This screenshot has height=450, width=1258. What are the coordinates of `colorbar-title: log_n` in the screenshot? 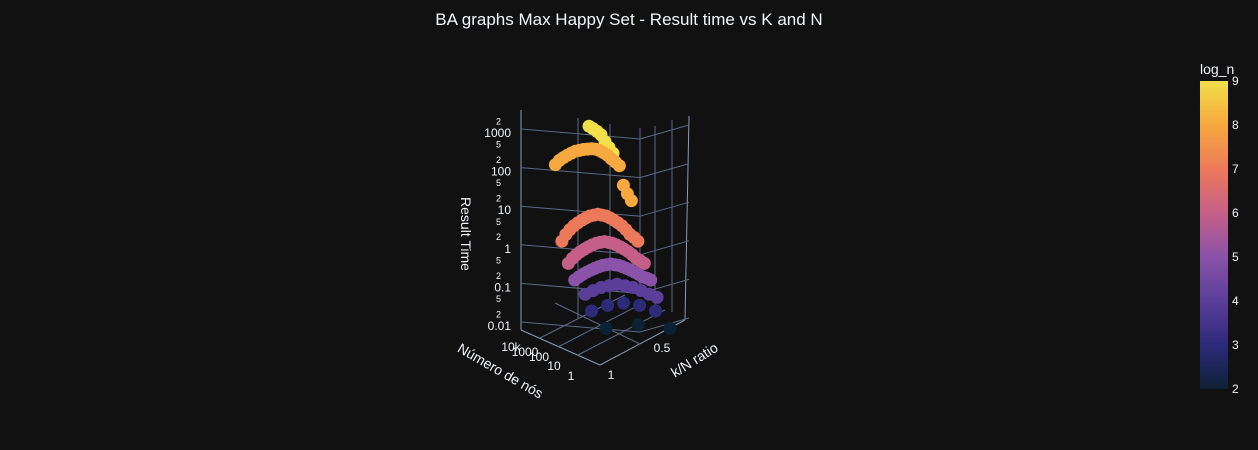 It's located at (1217, 69).